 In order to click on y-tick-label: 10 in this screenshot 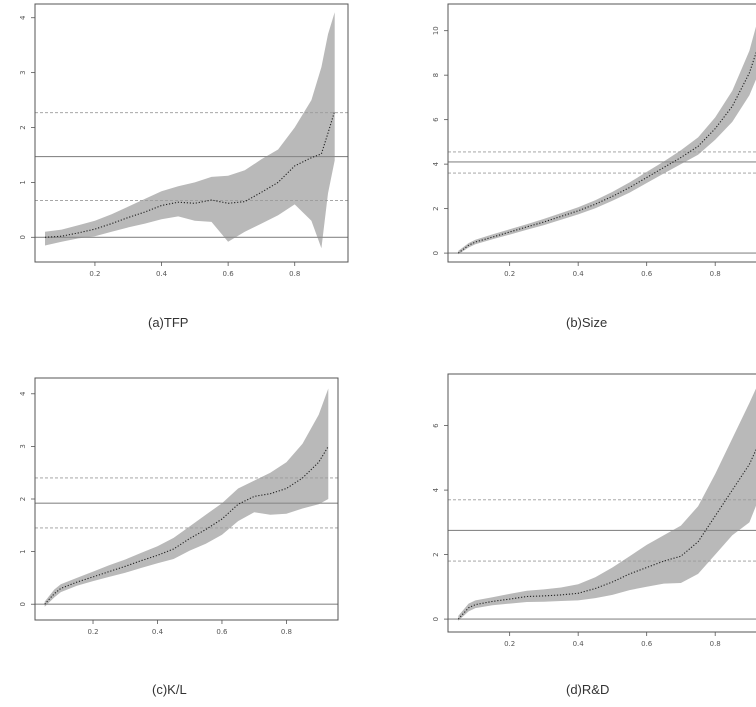, I will do `click(436, 30)`.